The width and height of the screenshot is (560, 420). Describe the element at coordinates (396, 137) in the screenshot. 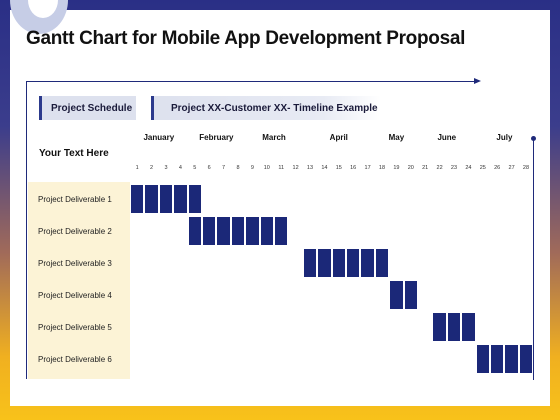

I see `month-label: May` at that location.